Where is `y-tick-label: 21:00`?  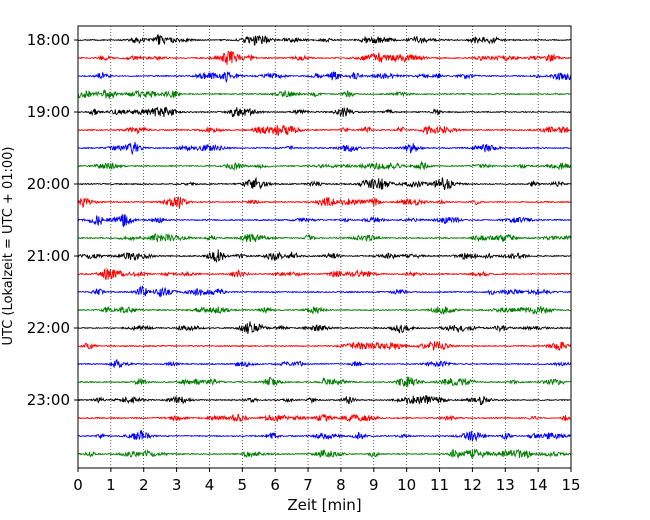
y-tick-label: 21:00 is located at coordinates (48, 256).